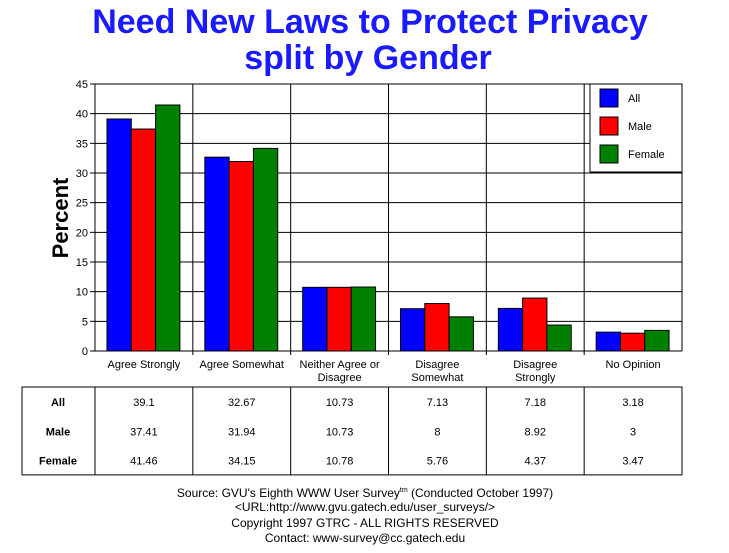  I want to click on y-tick-label: 20, so click(82, 233).